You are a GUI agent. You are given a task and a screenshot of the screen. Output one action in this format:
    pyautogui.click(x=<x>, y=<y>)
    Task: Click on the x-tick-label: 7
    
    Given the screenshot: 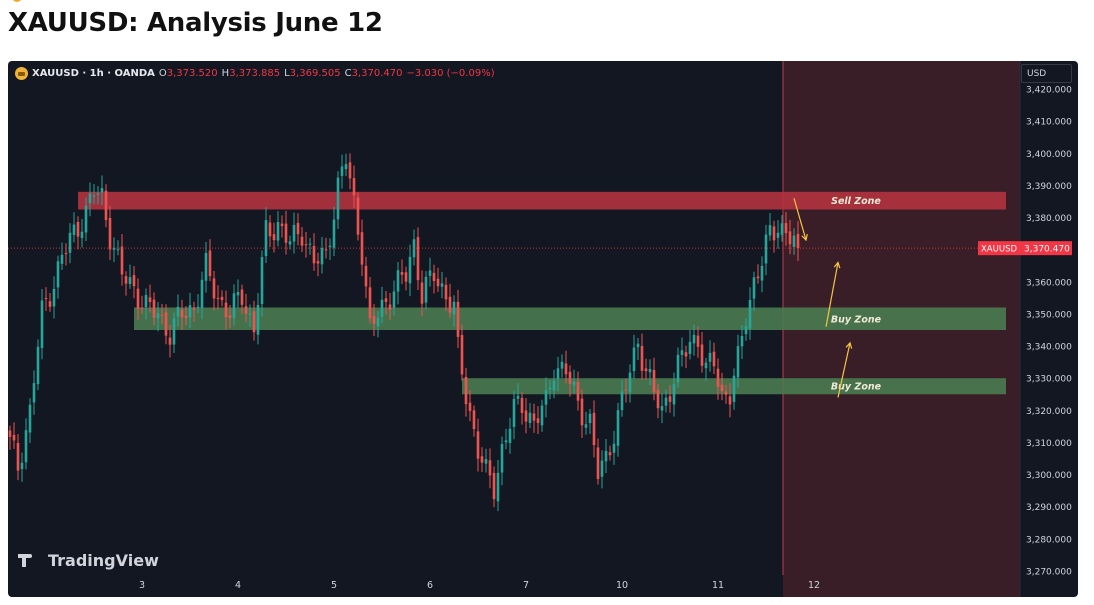 What is the action you would take?
    pyautogui.click(x=526, y=585)
    